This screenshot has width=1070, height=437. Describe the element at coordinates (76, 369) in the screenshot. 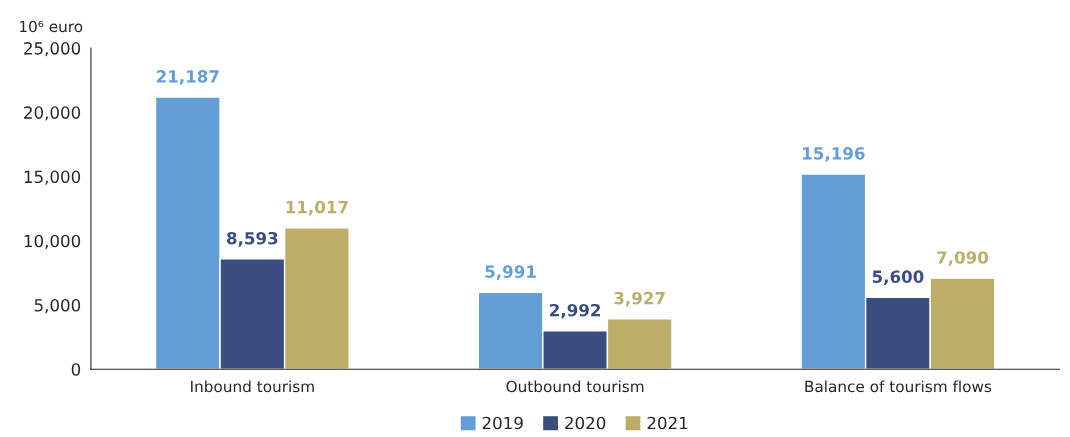

I see `y-tick-label: 0` at that location.